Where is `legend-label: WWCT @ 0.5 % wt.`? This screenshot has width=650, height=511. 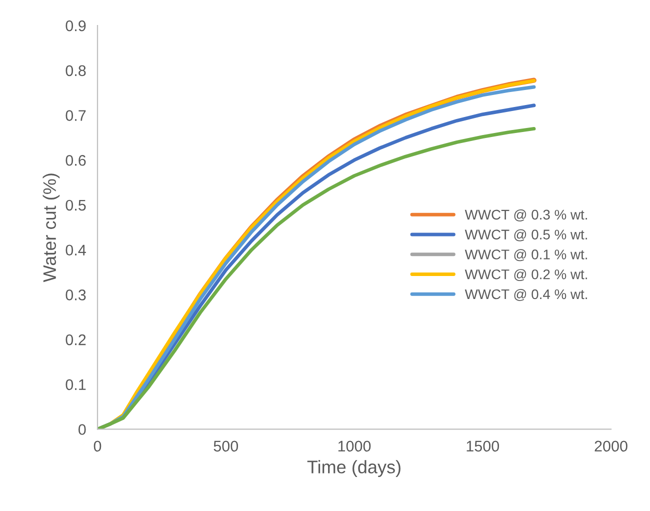
legend-label: WWCT @ 0.5 % wt. is located at coordinates (525, 235).